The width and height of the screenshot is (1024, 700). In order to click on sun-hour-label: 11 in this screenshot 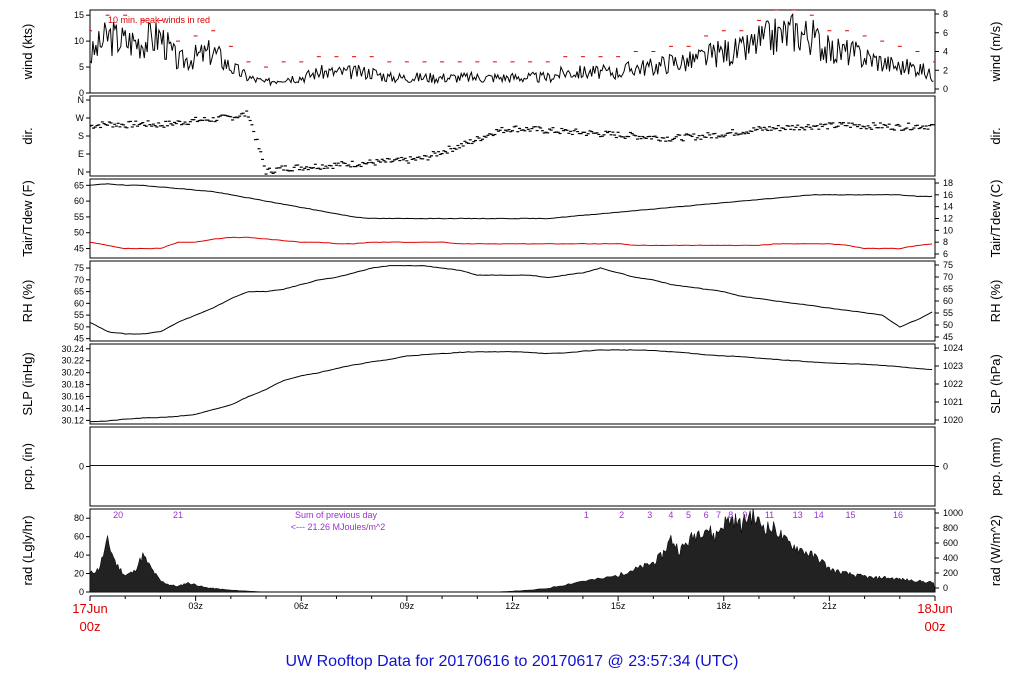, I will do `click(769, 515)`.